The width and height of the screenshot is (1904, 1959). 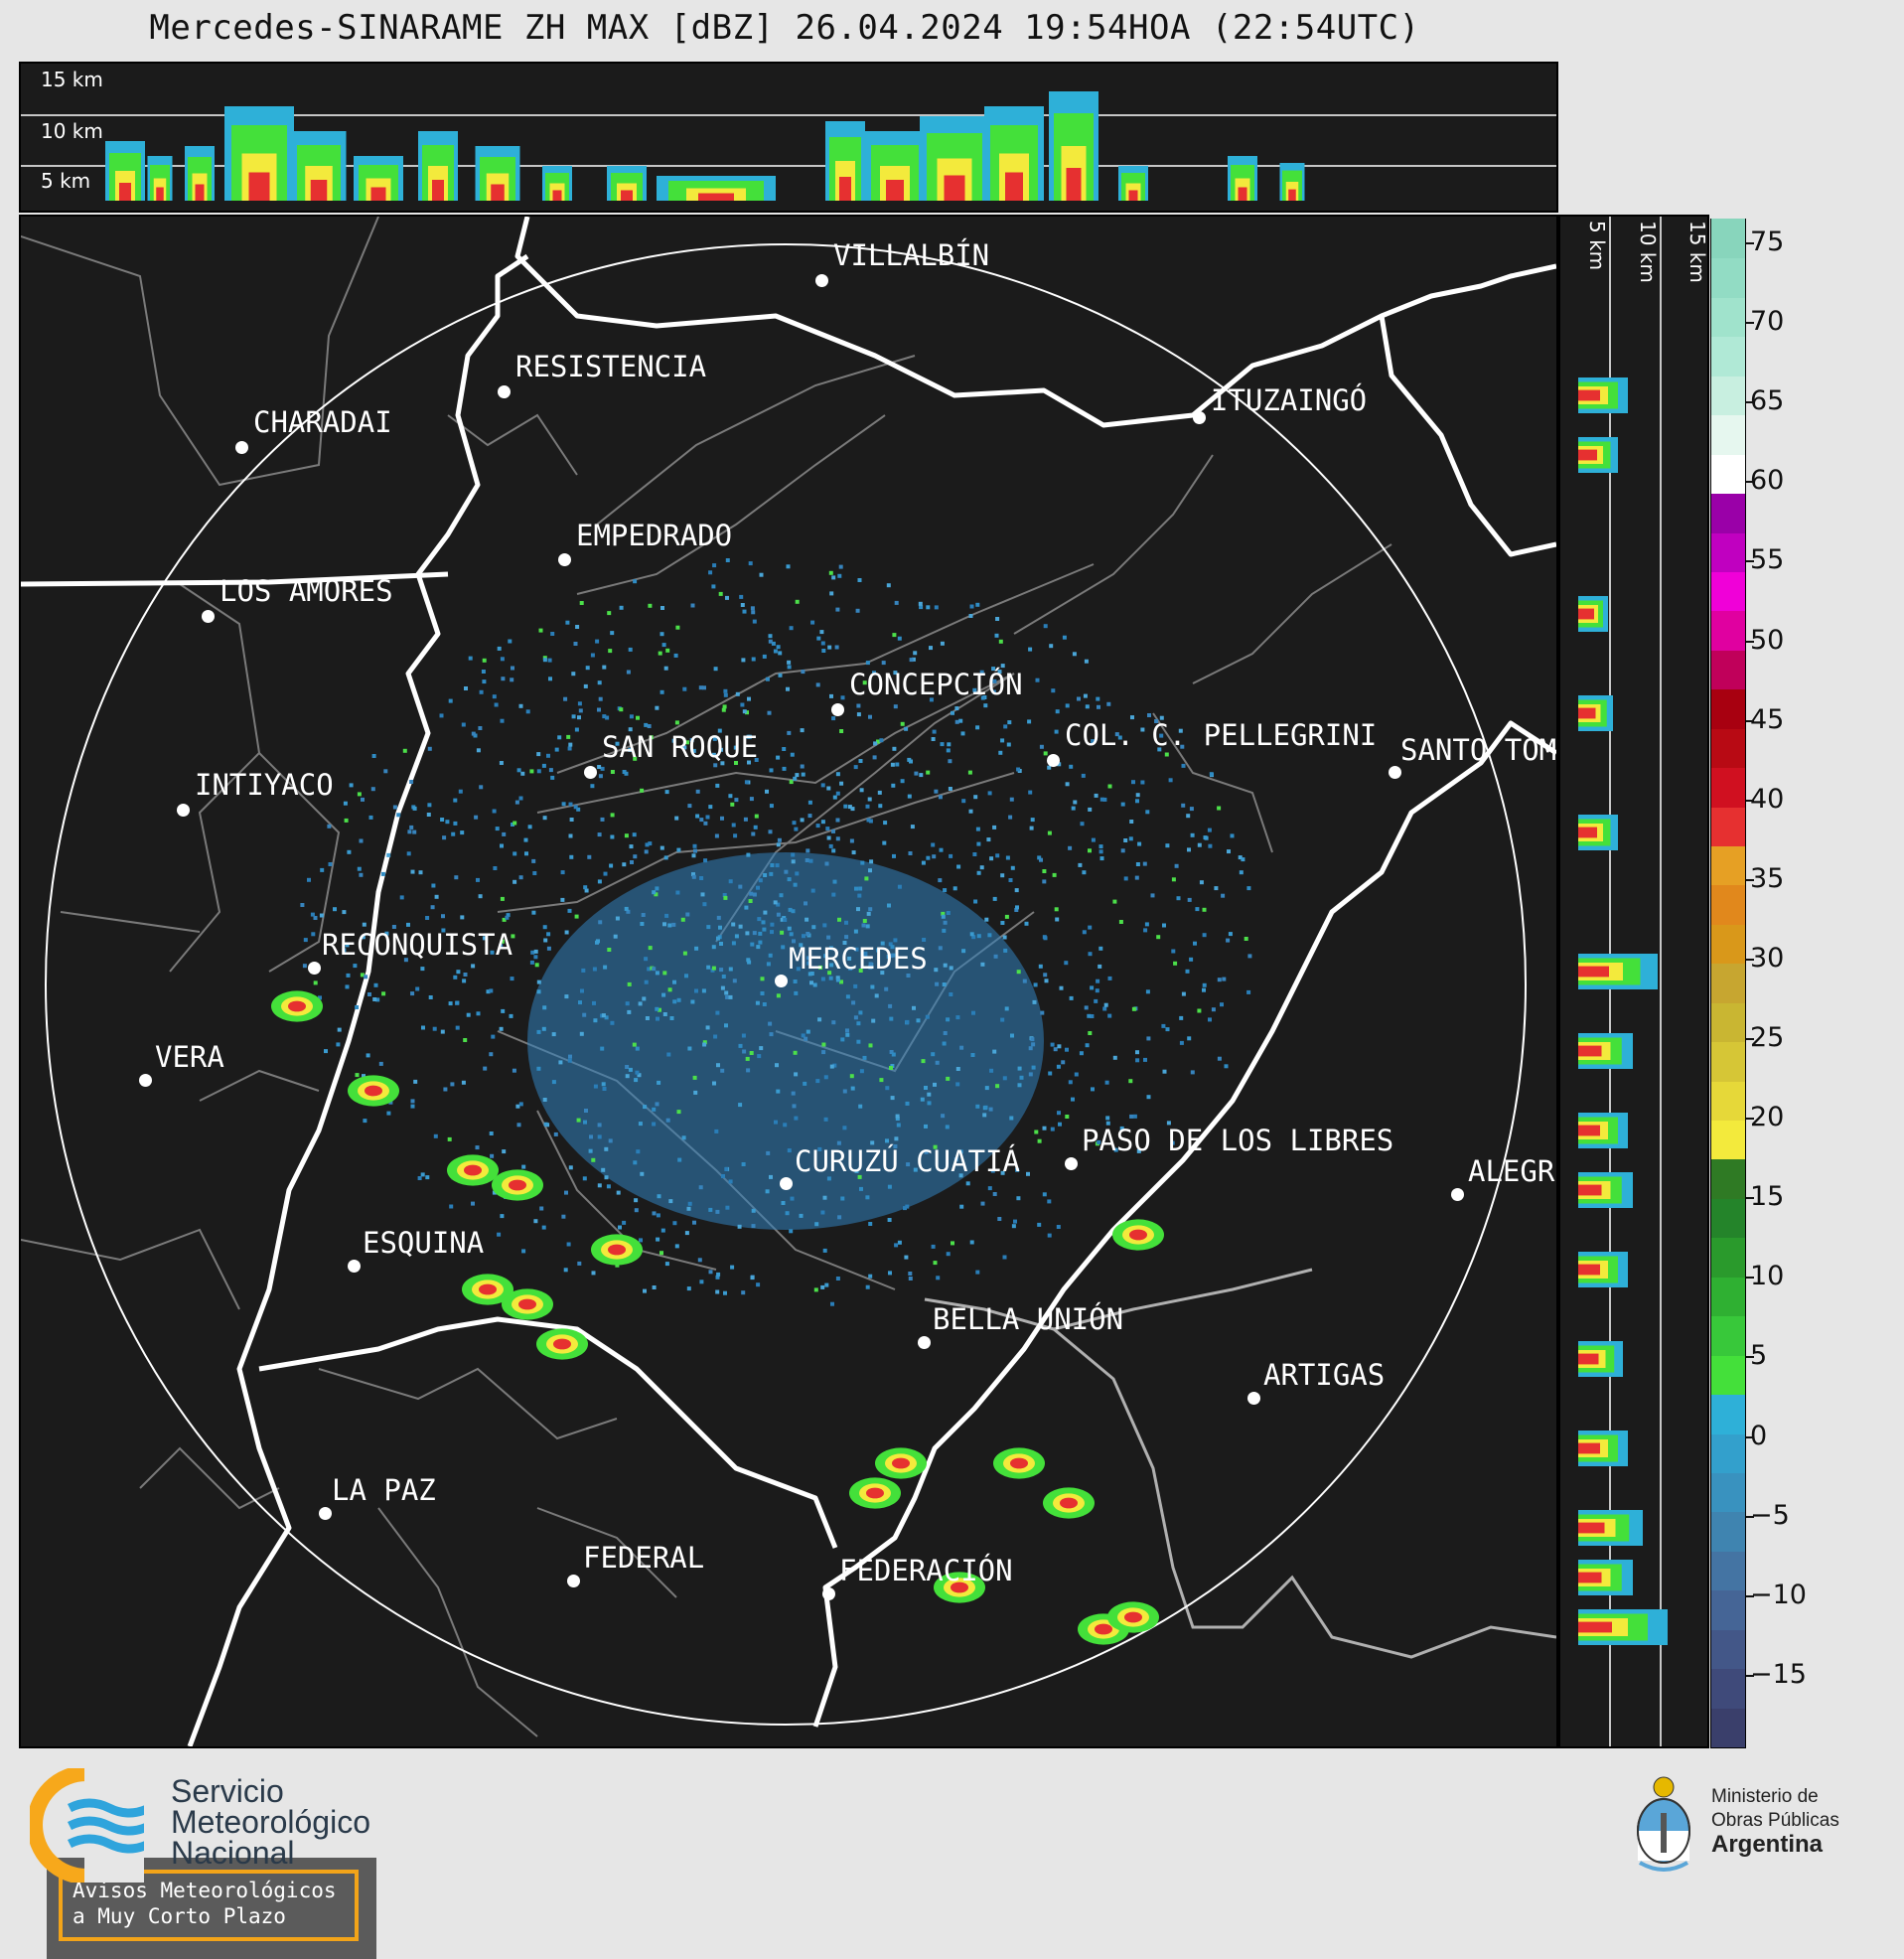 What do you see at coordinates (837, 709) in the screenshot?
I see `city-dot` at bounding box center [837, 709].